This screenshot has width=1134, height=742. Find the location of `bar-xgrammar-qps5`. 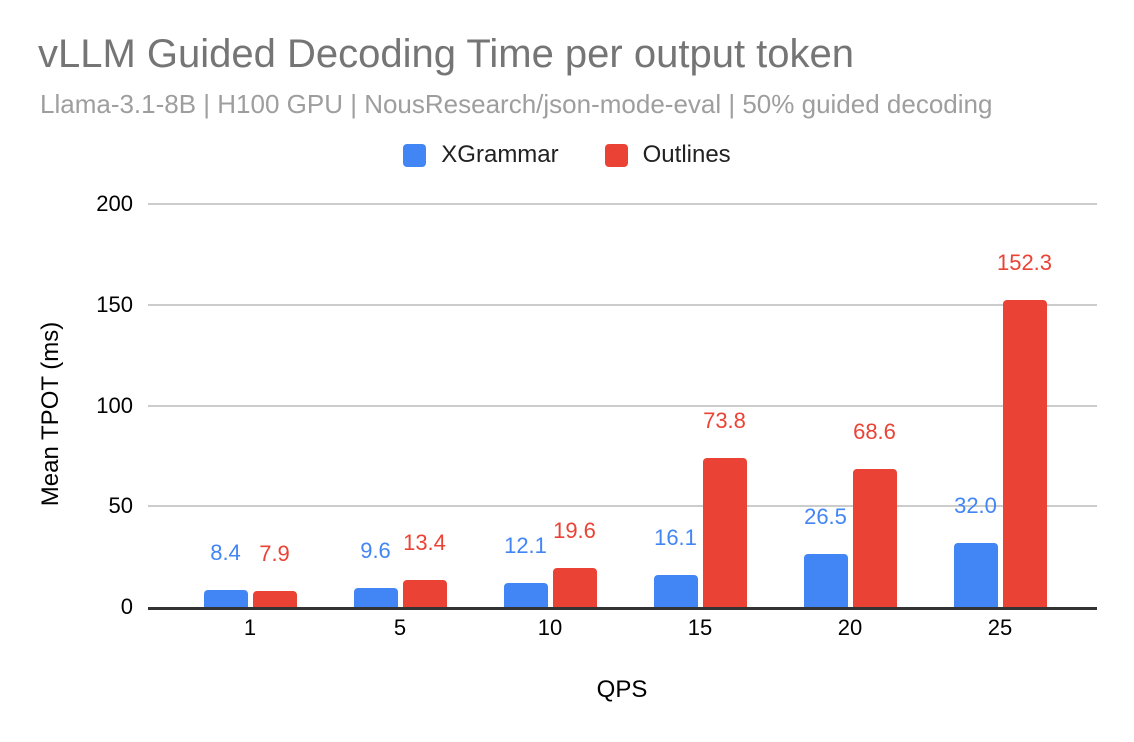

bar-xgrammar-qps5 is located at coordinates (375, 597).